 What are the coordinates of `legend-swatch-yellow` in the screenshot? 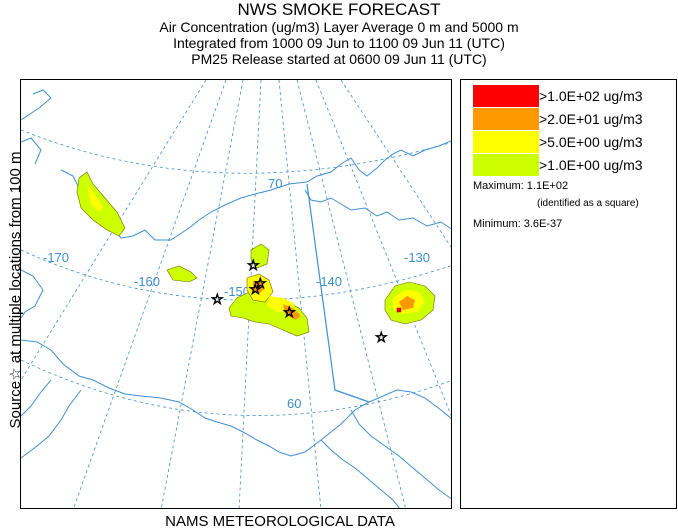 It's located at (506, 142).